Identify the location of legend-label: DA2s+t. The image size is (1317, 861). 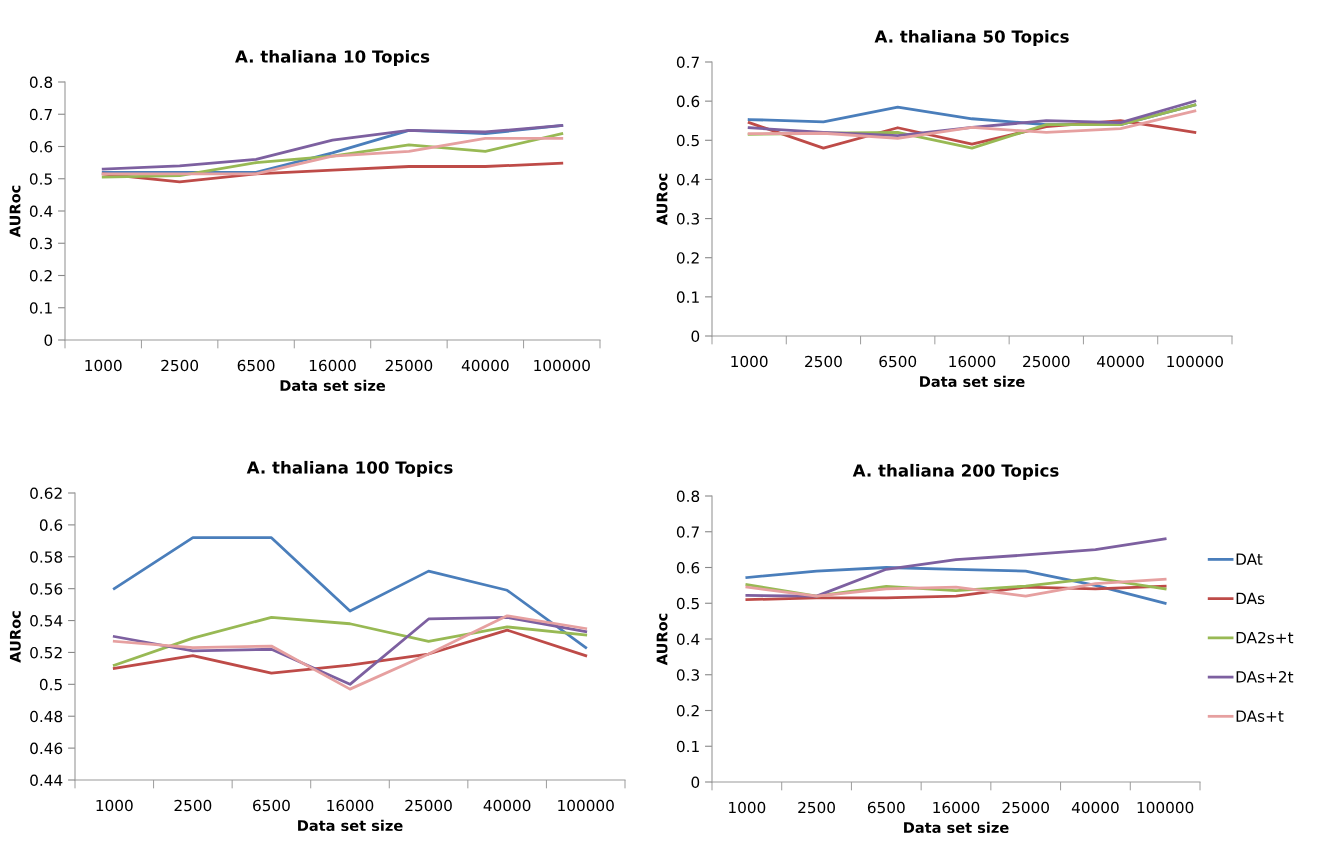
(1265, 637).